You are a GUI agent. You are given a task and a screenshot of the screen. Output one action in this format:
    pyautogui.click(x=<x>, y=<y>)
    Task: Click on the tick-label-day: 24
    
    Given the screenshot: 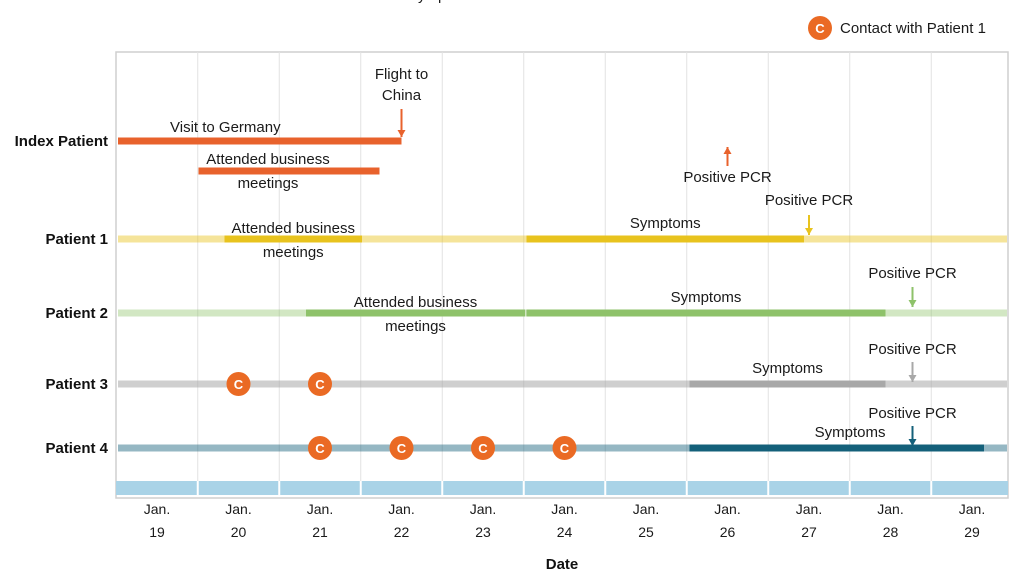 What is the action you would take?
    pyautogui.click(x=565, y=532)
    